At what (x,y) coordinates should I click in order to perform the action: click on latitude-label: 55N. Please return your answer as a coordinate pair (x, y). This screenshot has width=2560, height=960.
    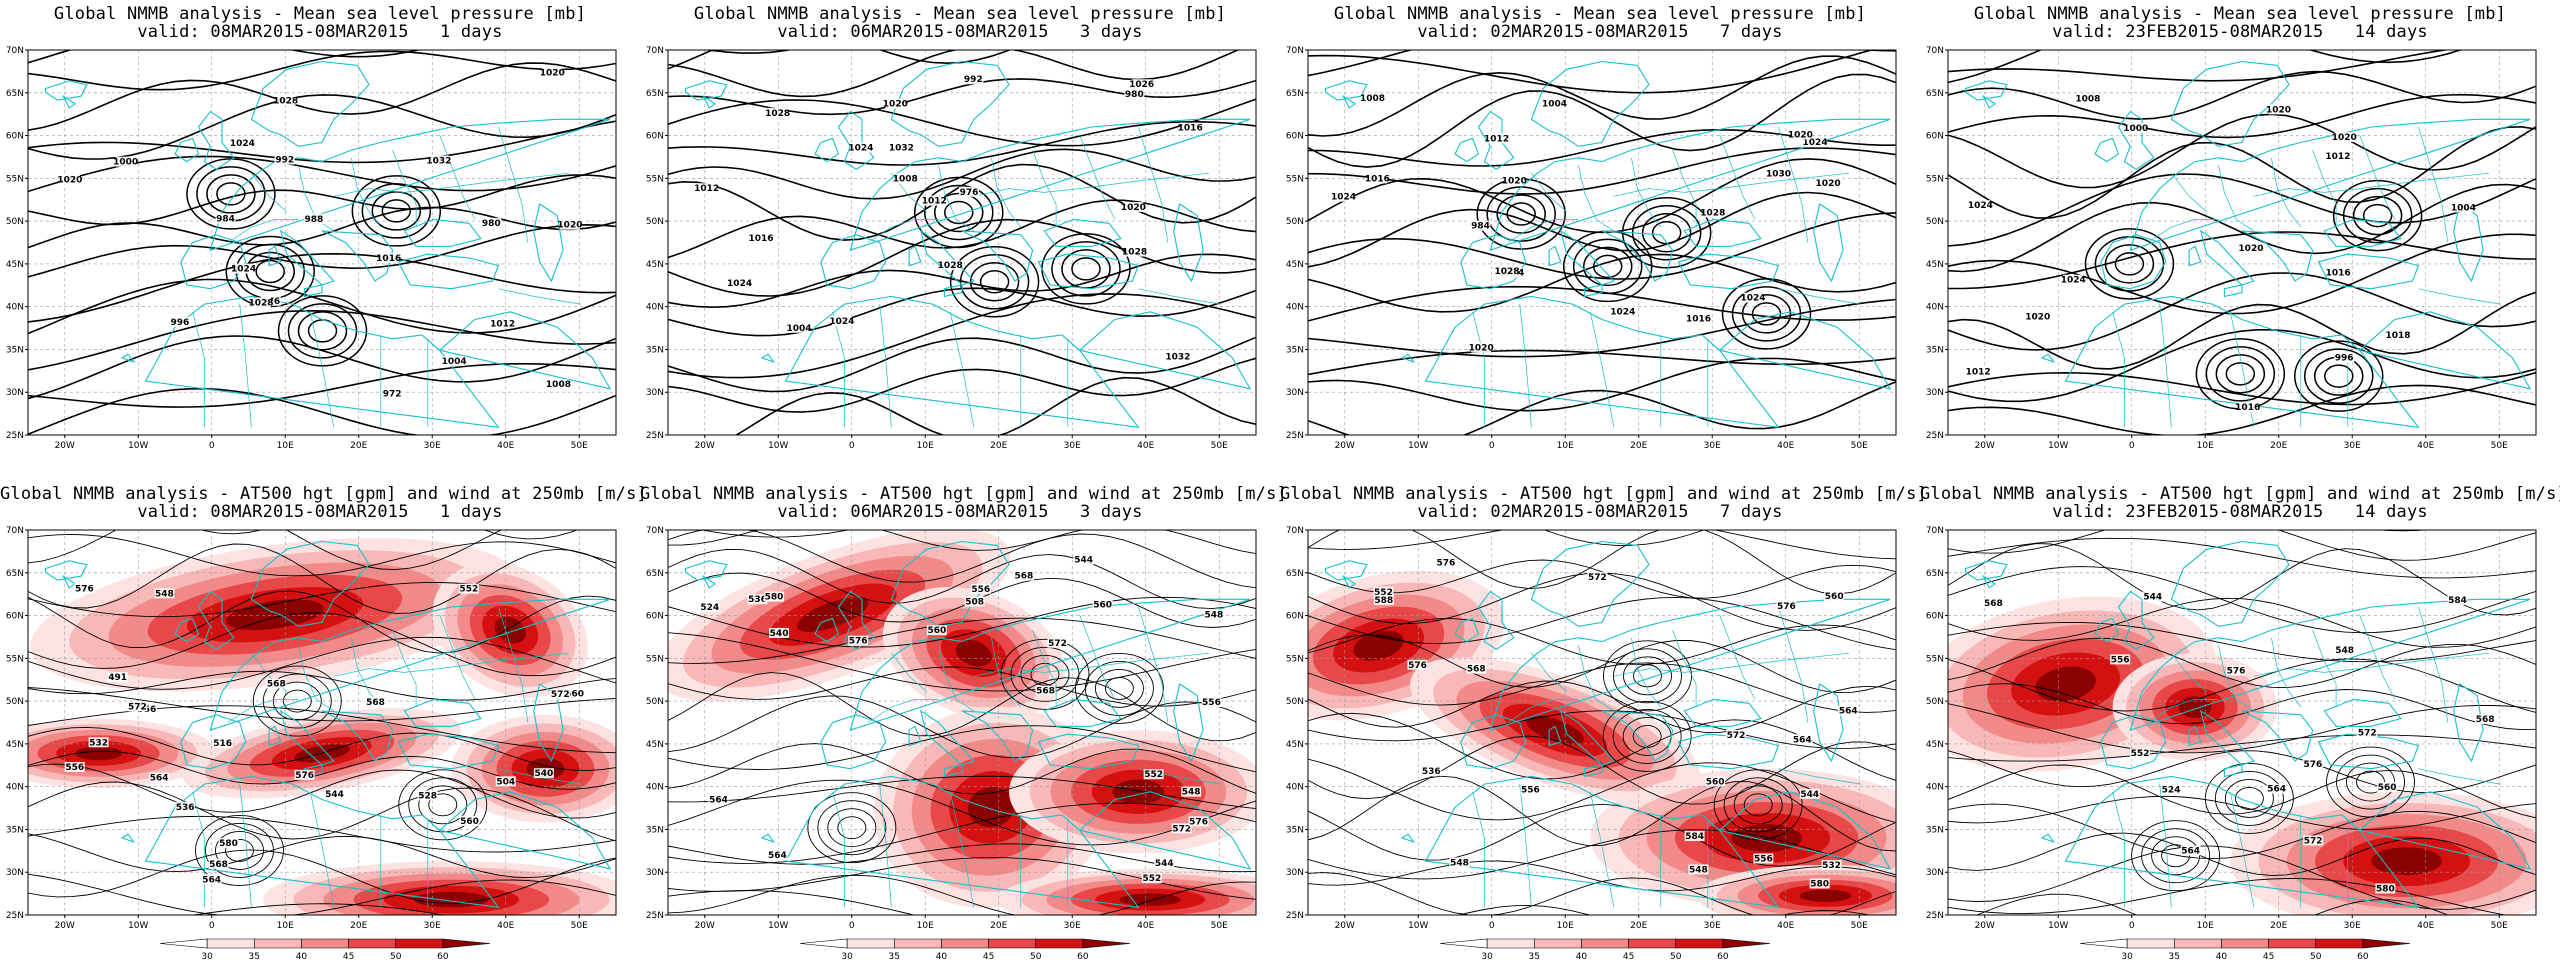
    Looking at the image, I should click on (655, 659).